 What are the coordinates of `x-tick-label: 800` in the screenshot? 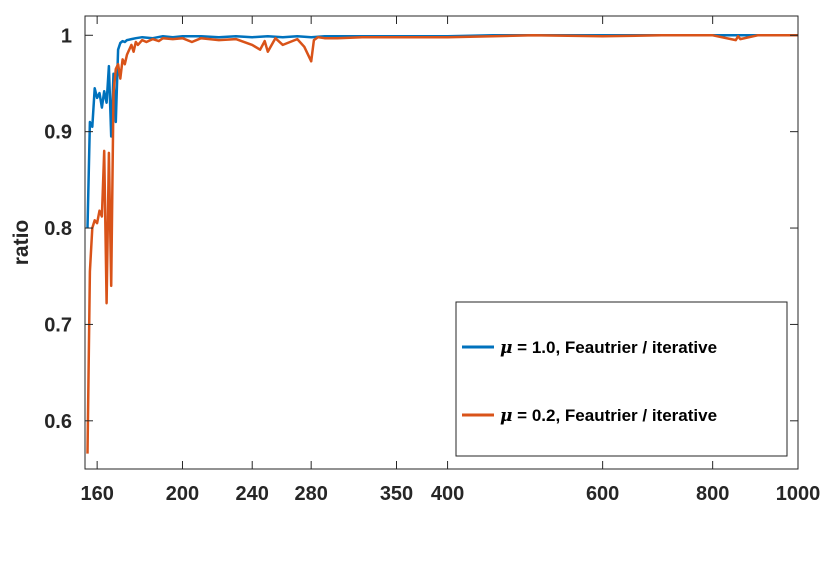 It's located at (712, 494).